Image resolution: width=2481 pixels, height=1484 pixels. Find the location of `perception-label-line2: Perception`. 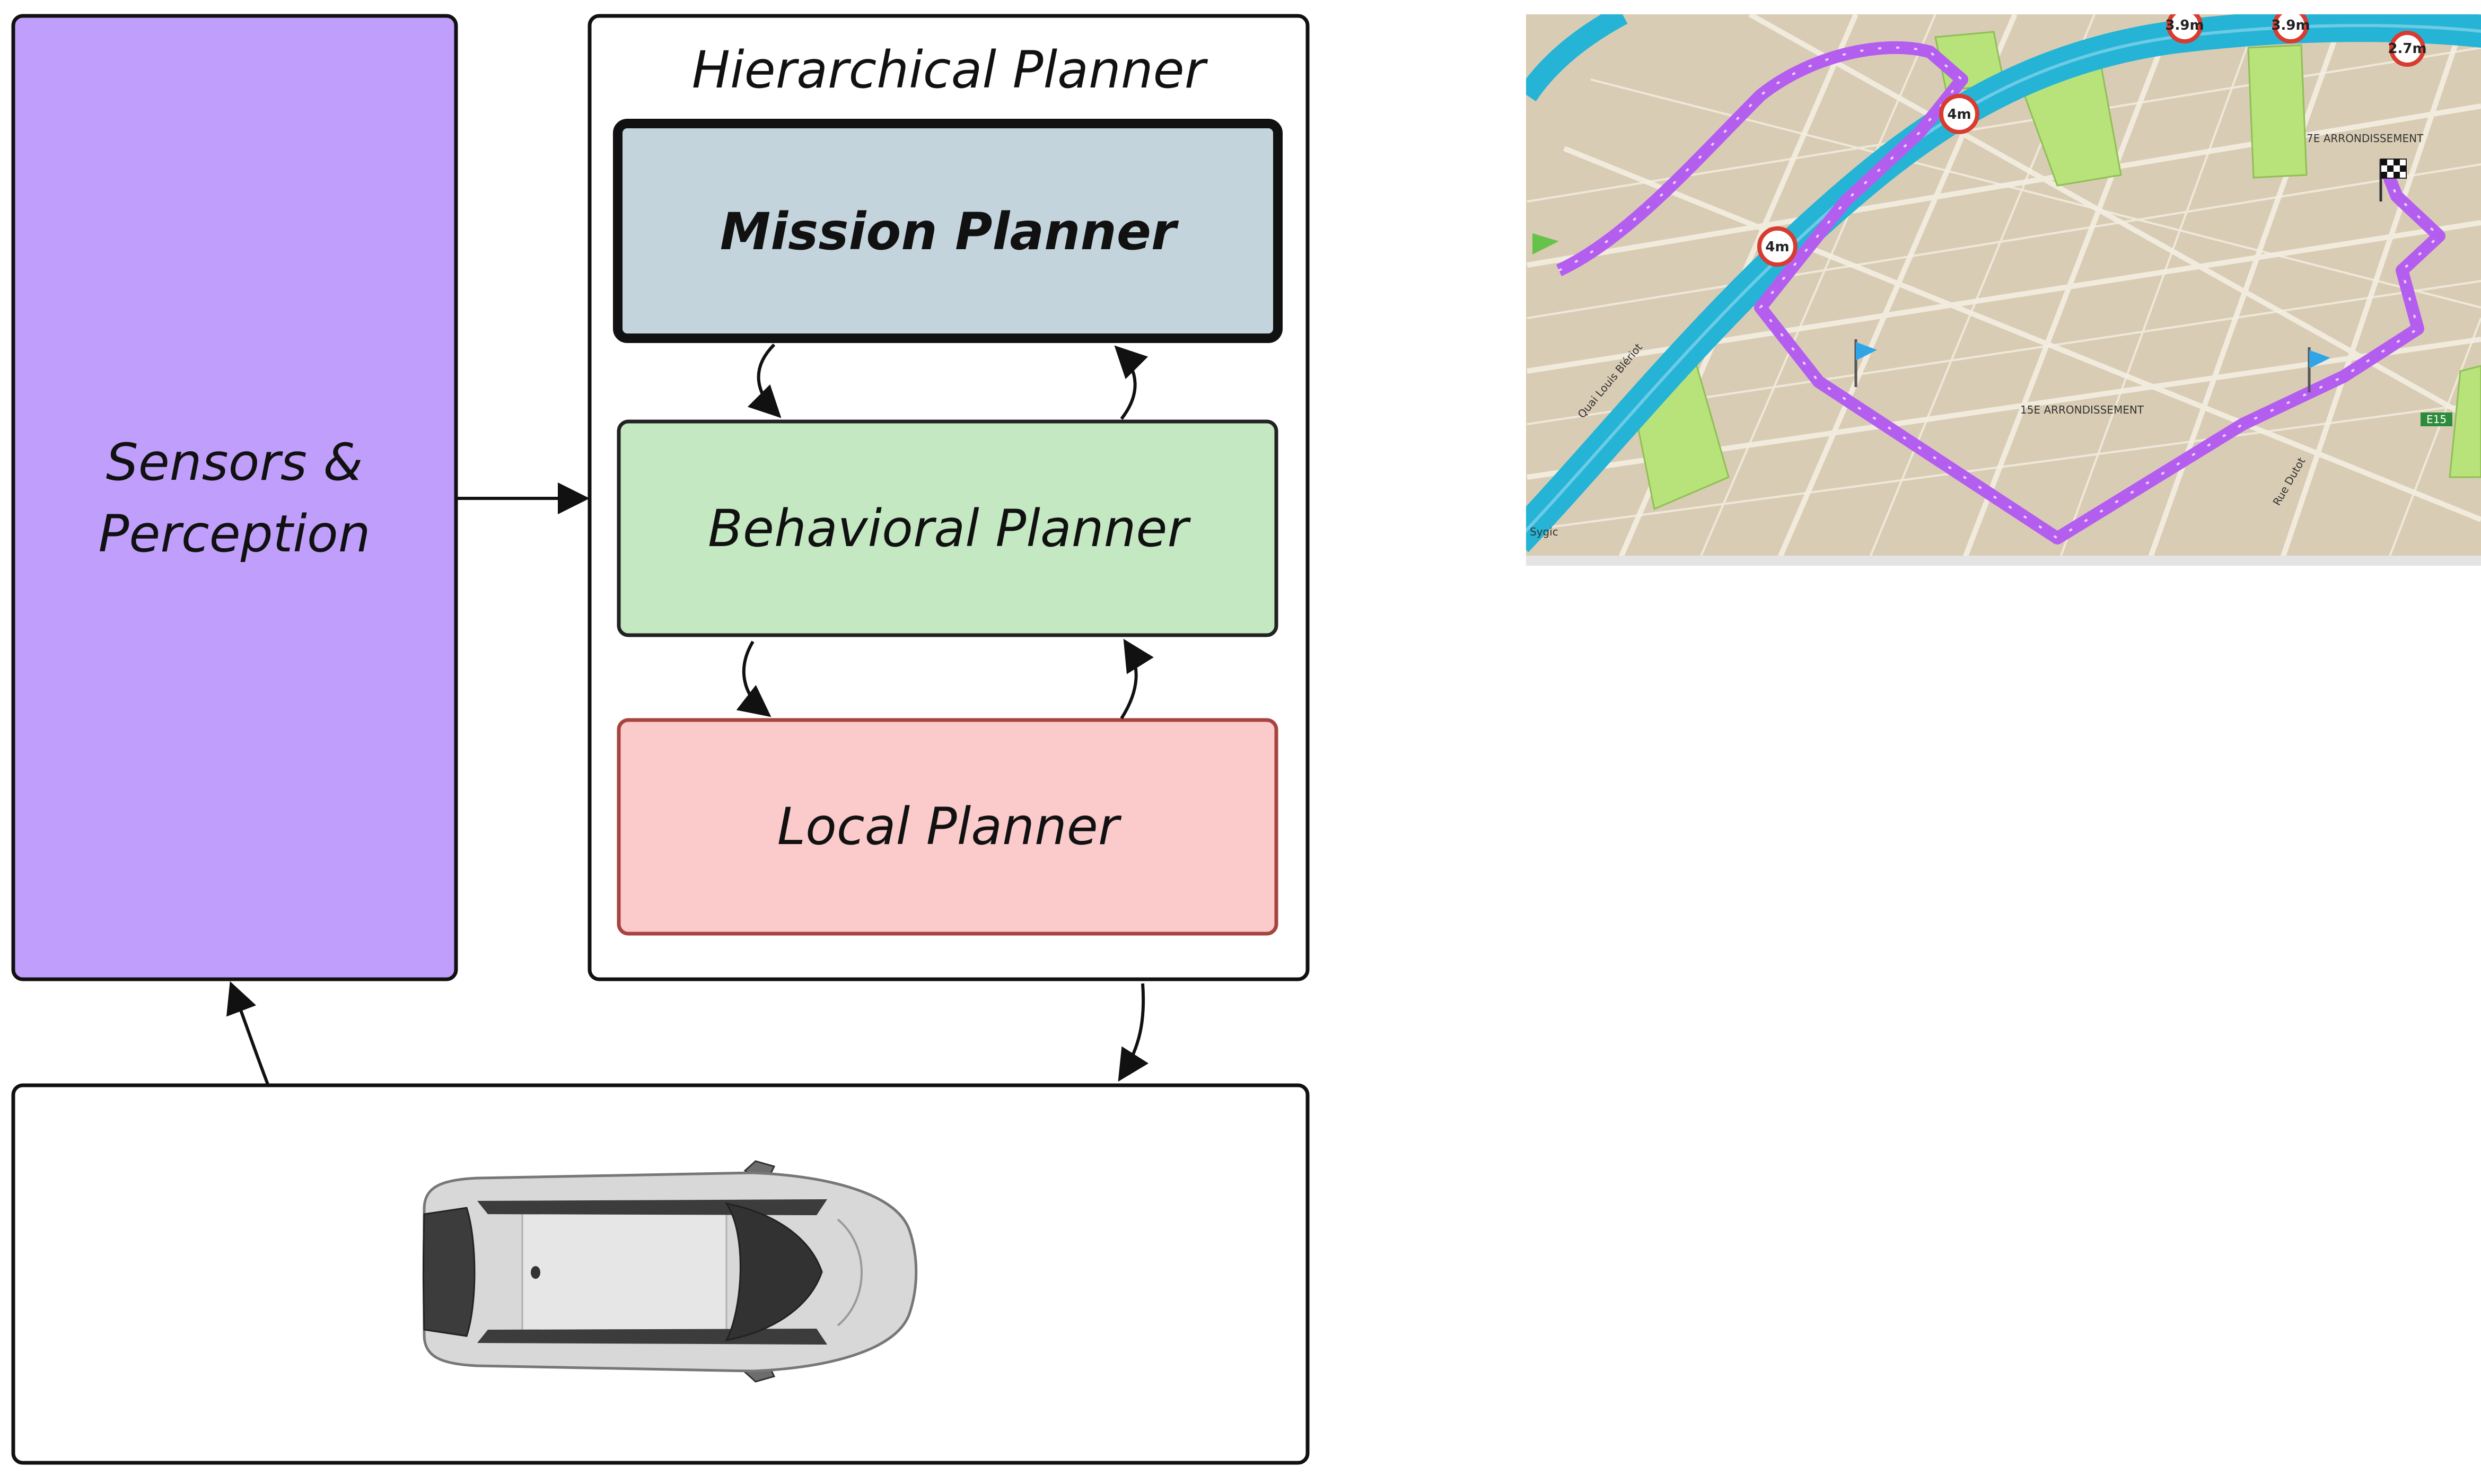

perception-label-line2: Perception is located at coordinates (234, 534).